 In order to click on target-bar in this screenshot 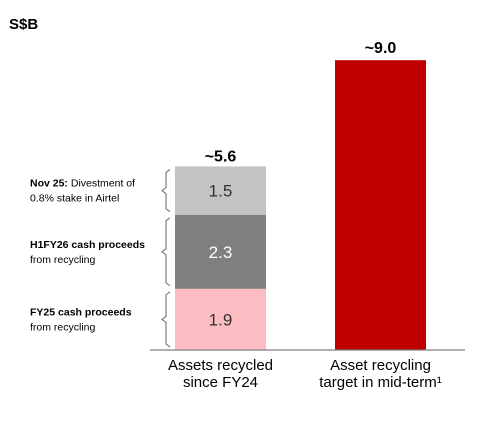, I will do `click(380, 205)`.